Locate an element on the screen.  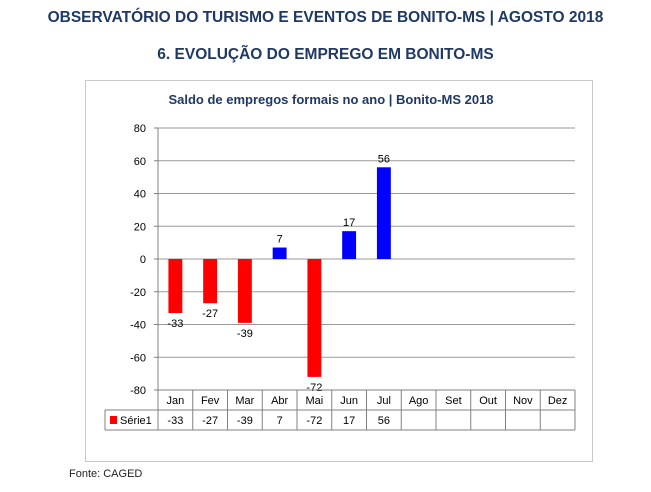
data-label: 17 is located at coordinates (349, 223).